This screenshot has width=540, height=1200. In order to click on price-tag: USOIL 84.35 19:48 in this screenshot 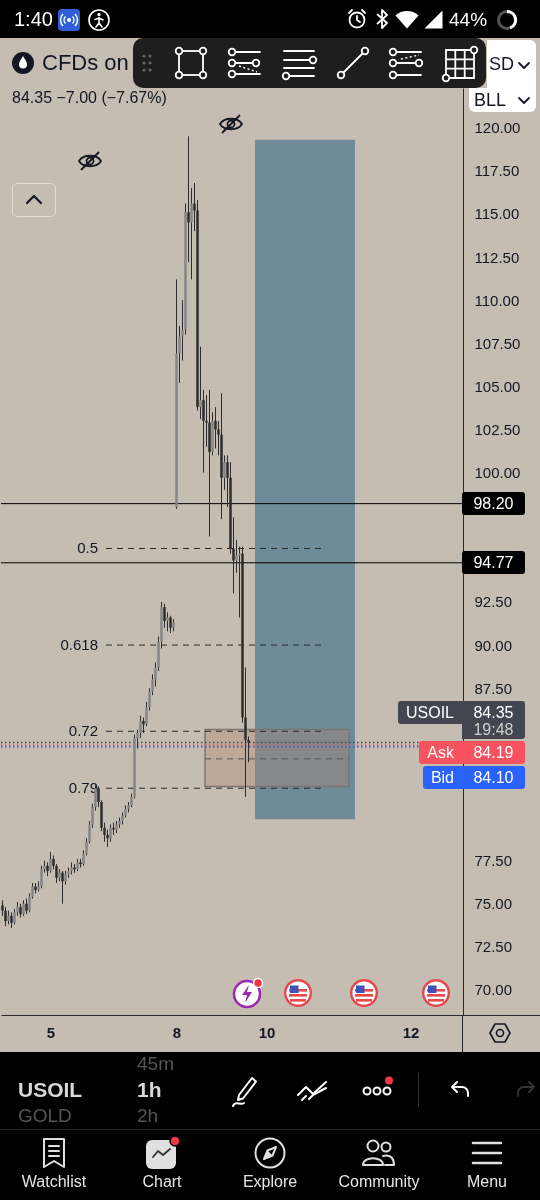, I will do `click(461, 719)`.